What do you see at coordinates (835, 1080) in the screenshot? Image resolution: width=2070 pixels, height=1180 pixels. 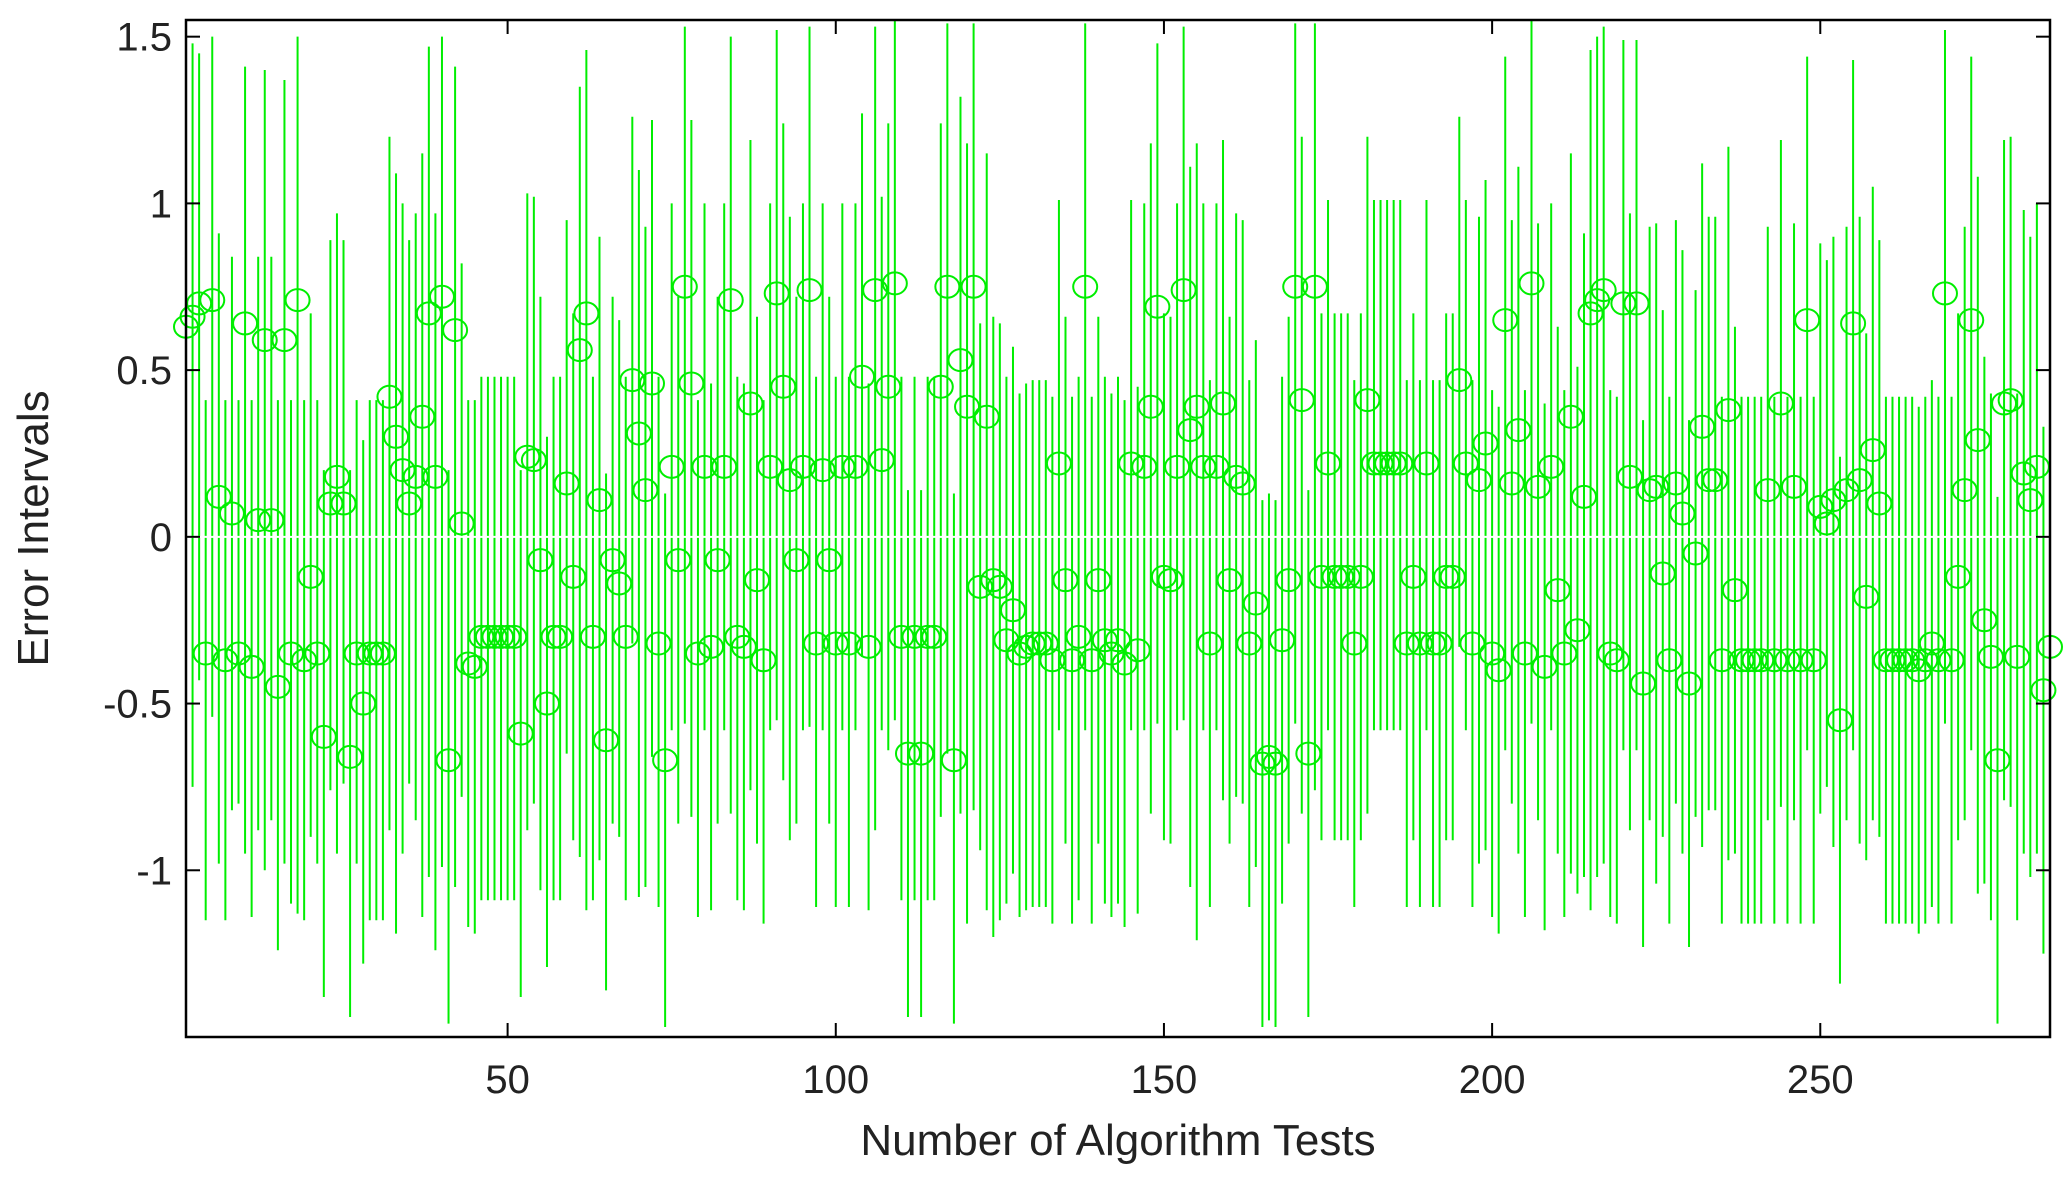 I see `x-tick-label: 100` at bounding box center [835, 1080].